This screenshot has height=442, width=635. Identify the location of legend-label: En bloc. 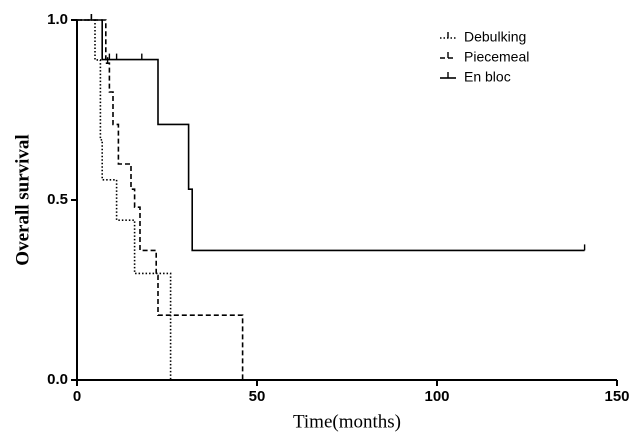
(487, 77).